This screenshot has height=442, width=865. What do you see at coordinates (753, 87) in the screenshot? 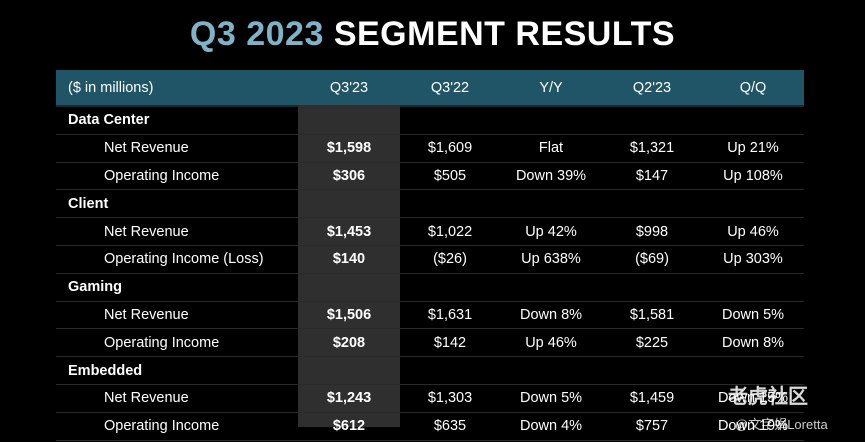
I see `header-qq: Q/Q` at bounding box center [753, 87].